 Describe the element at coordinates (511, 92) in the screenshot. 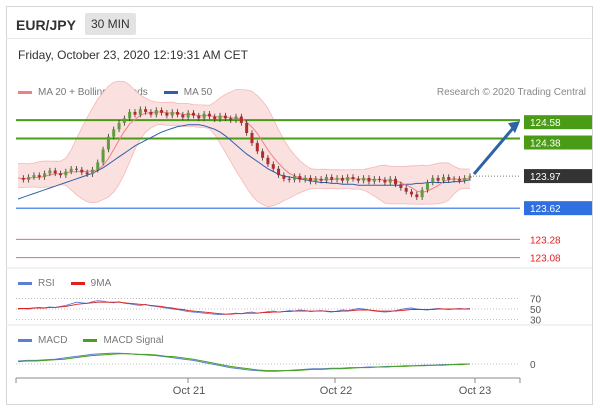

I see `research-credit: Research © 2020 Trading Central` at that location.